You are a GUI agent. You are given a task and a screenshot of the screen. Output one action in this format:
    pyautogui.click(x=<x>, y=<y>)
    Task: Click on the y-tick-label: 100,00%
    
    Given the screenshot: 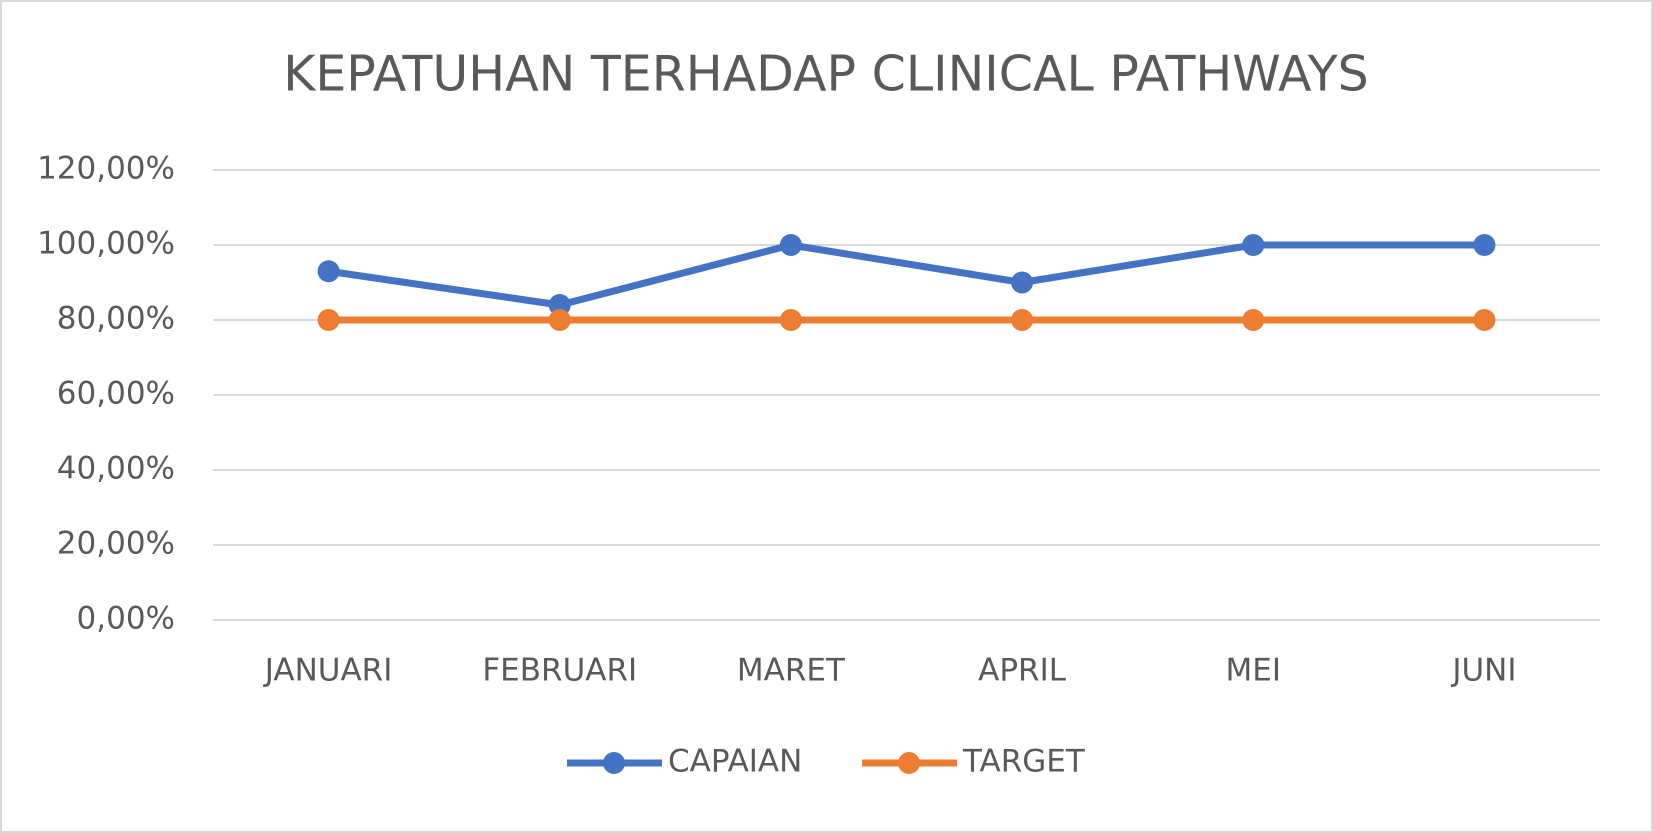 What is the action you would take?
    pyautogui.click(x=106, y=244)
    